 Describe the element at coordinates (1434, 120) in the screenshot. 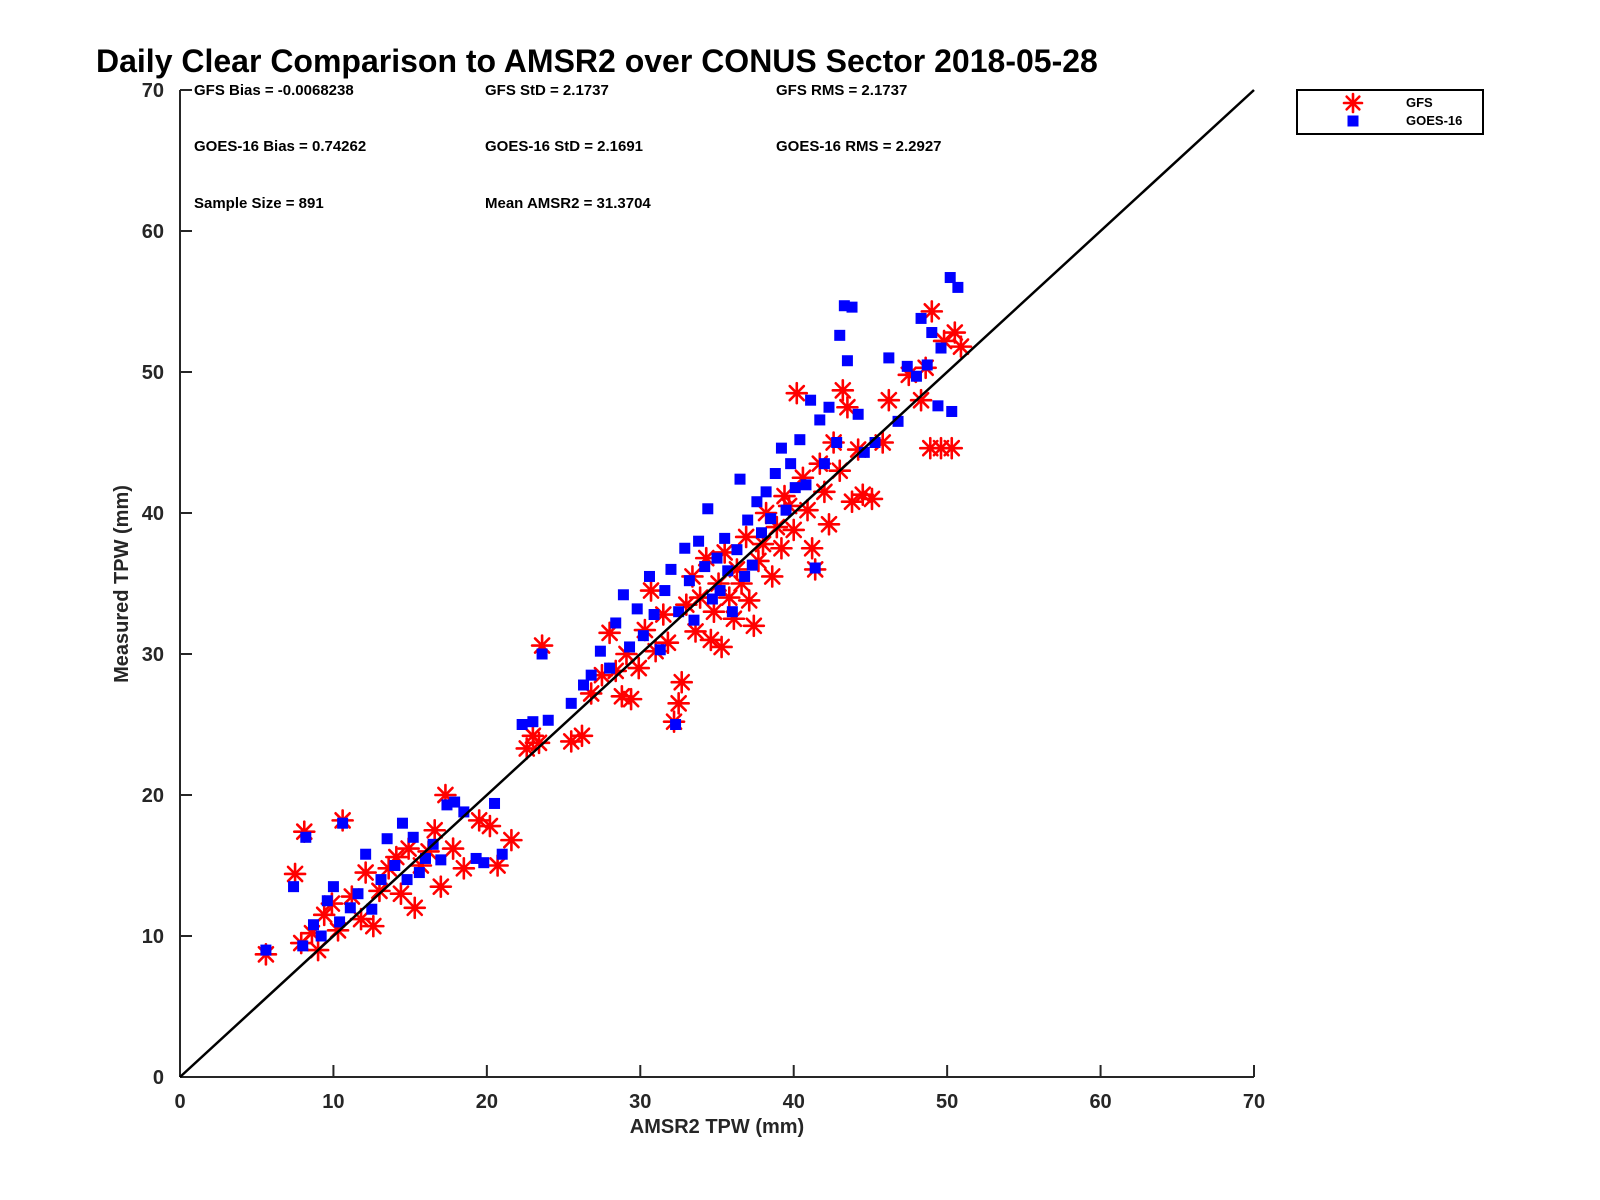

I see `legend-goes-16-label: GOES-16` at that location.